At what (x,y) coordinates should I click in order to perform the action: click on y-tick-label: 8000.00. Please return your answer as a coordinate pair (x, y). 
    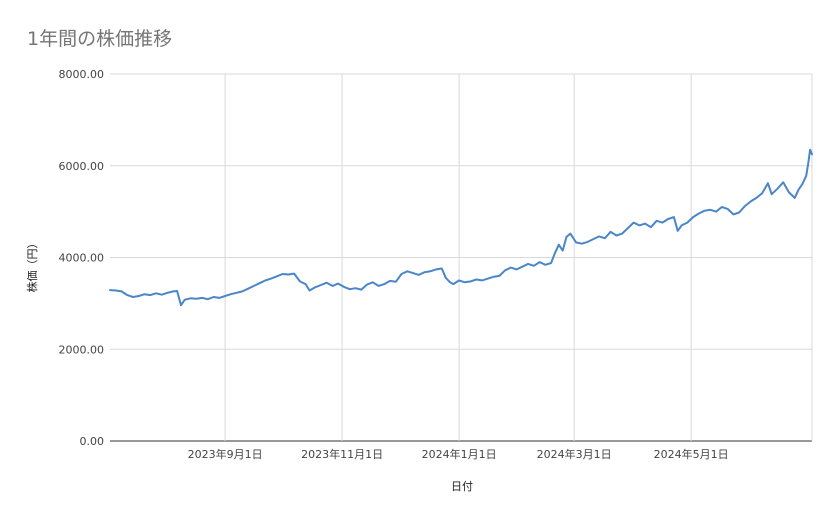
    Looking at the image, I should click on (82, 74).